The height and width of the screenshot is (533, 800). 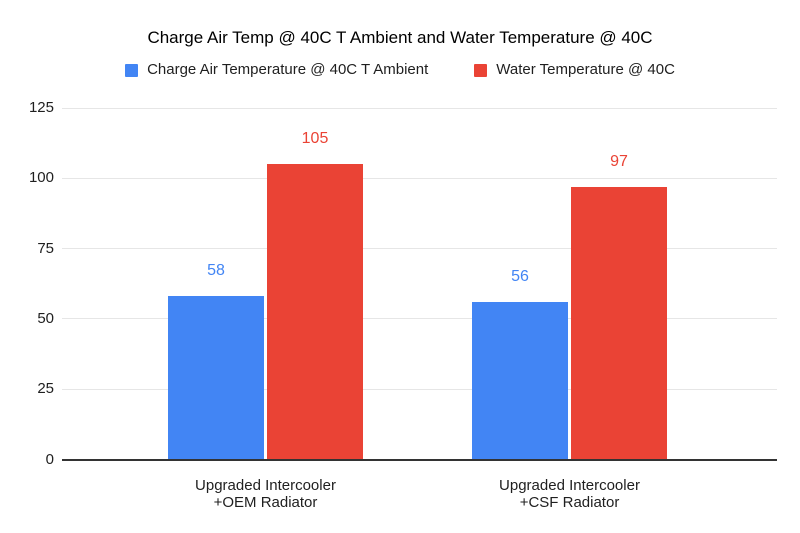 I want to click on category-label: Upgraded Intercooler +OEM Radiator, so click(x=266, y=494).